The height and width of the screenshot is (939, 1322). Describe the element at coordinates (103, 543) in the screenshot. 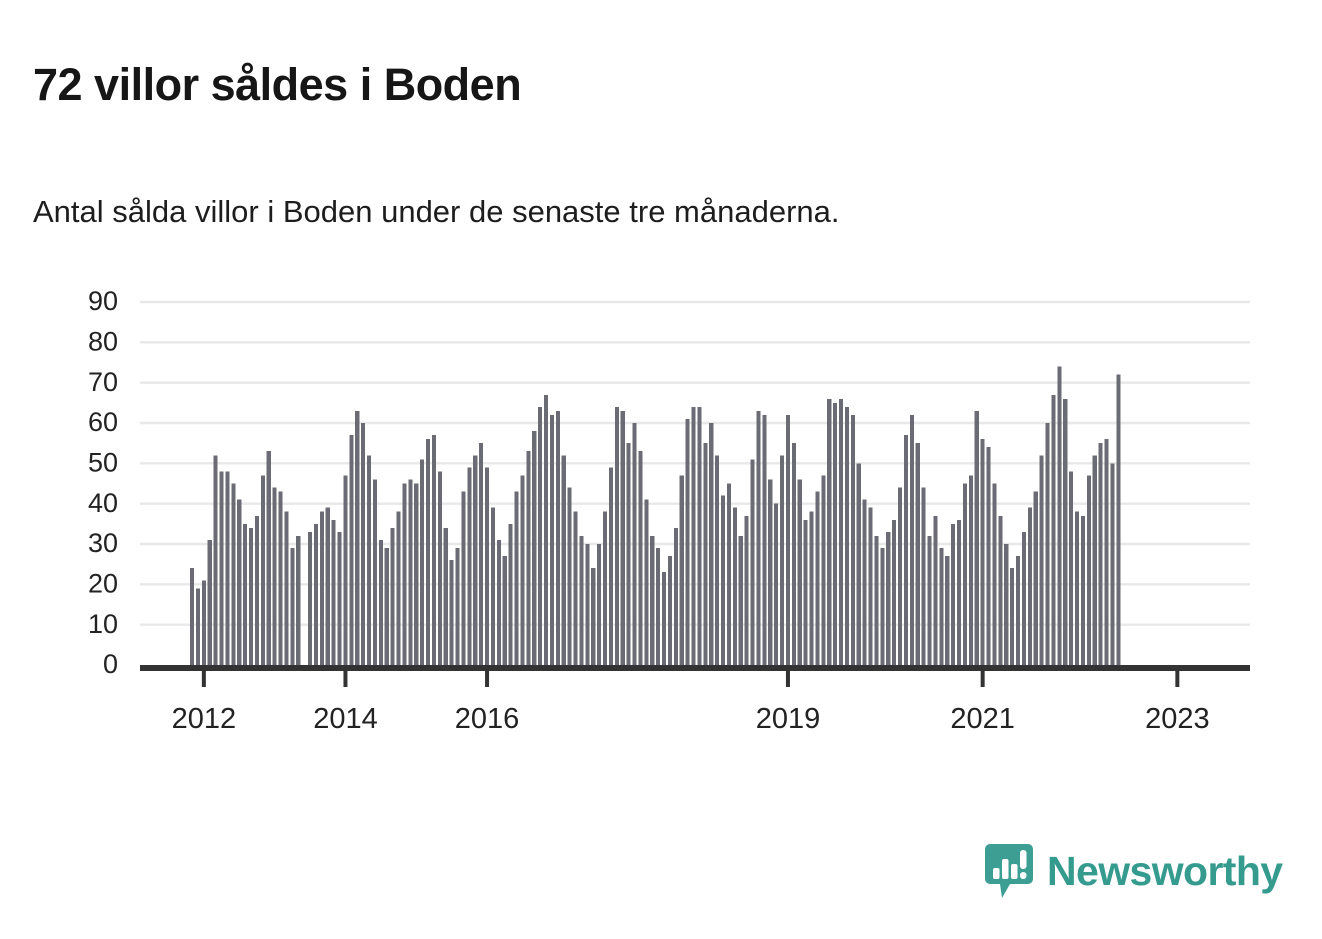

I see `y-axis-tick-label: 30` at that location.